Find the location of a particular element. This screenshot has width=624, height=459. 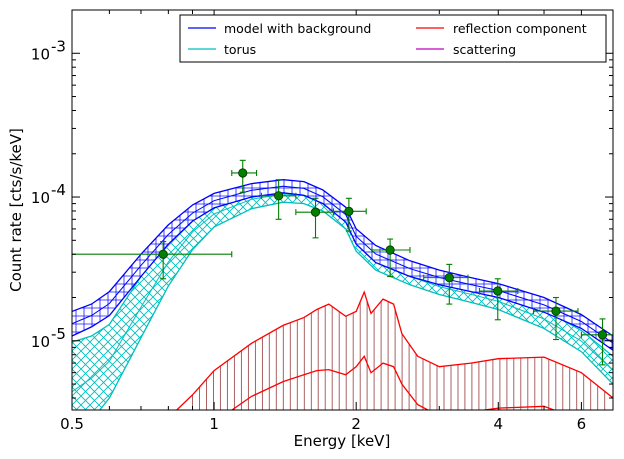

x-tick-label: 0.5 is located at coordinates (72, 424).